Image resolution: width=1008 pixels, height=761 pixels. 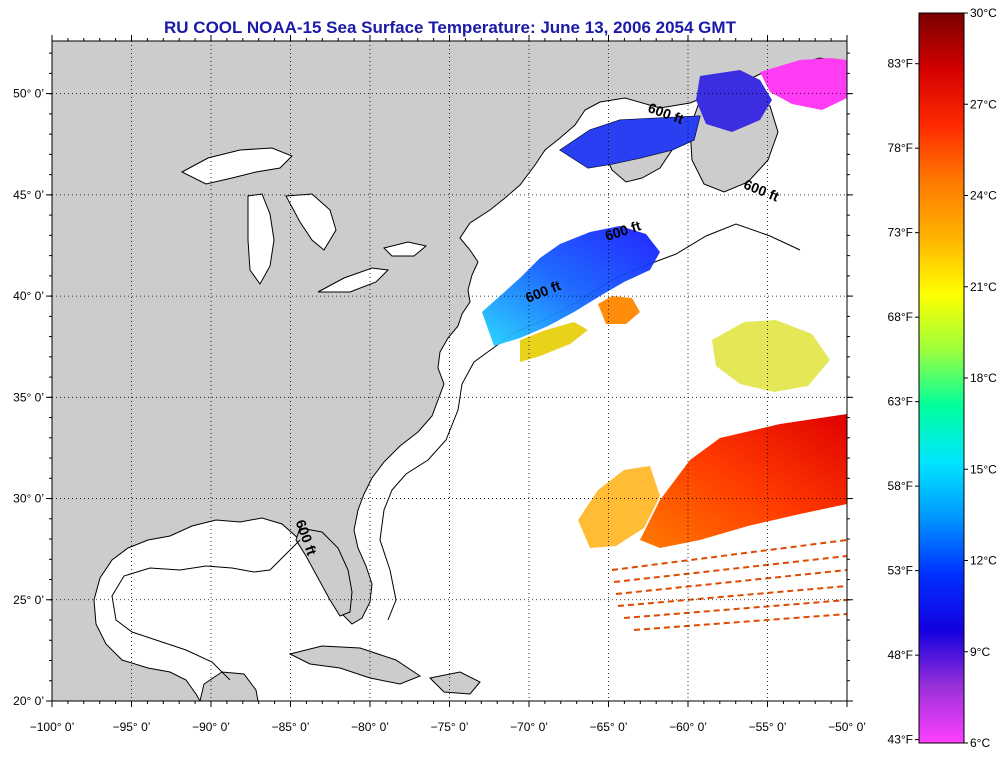 What do you see at coordinates (847, 727) in the screenshot?
I see `lon-tick-label: −50° 0’` at bounding box center [847, 727].